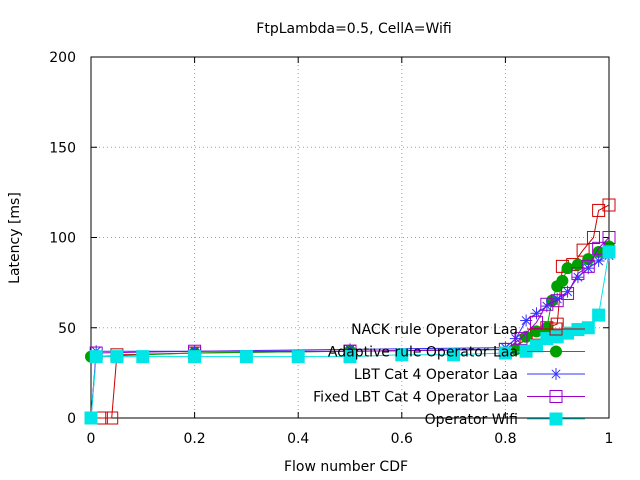  What do you see at coordinates (471, 420) in the screenshot?
I see `legend-label: Operator Wifi` at bounding box center [471, 420].